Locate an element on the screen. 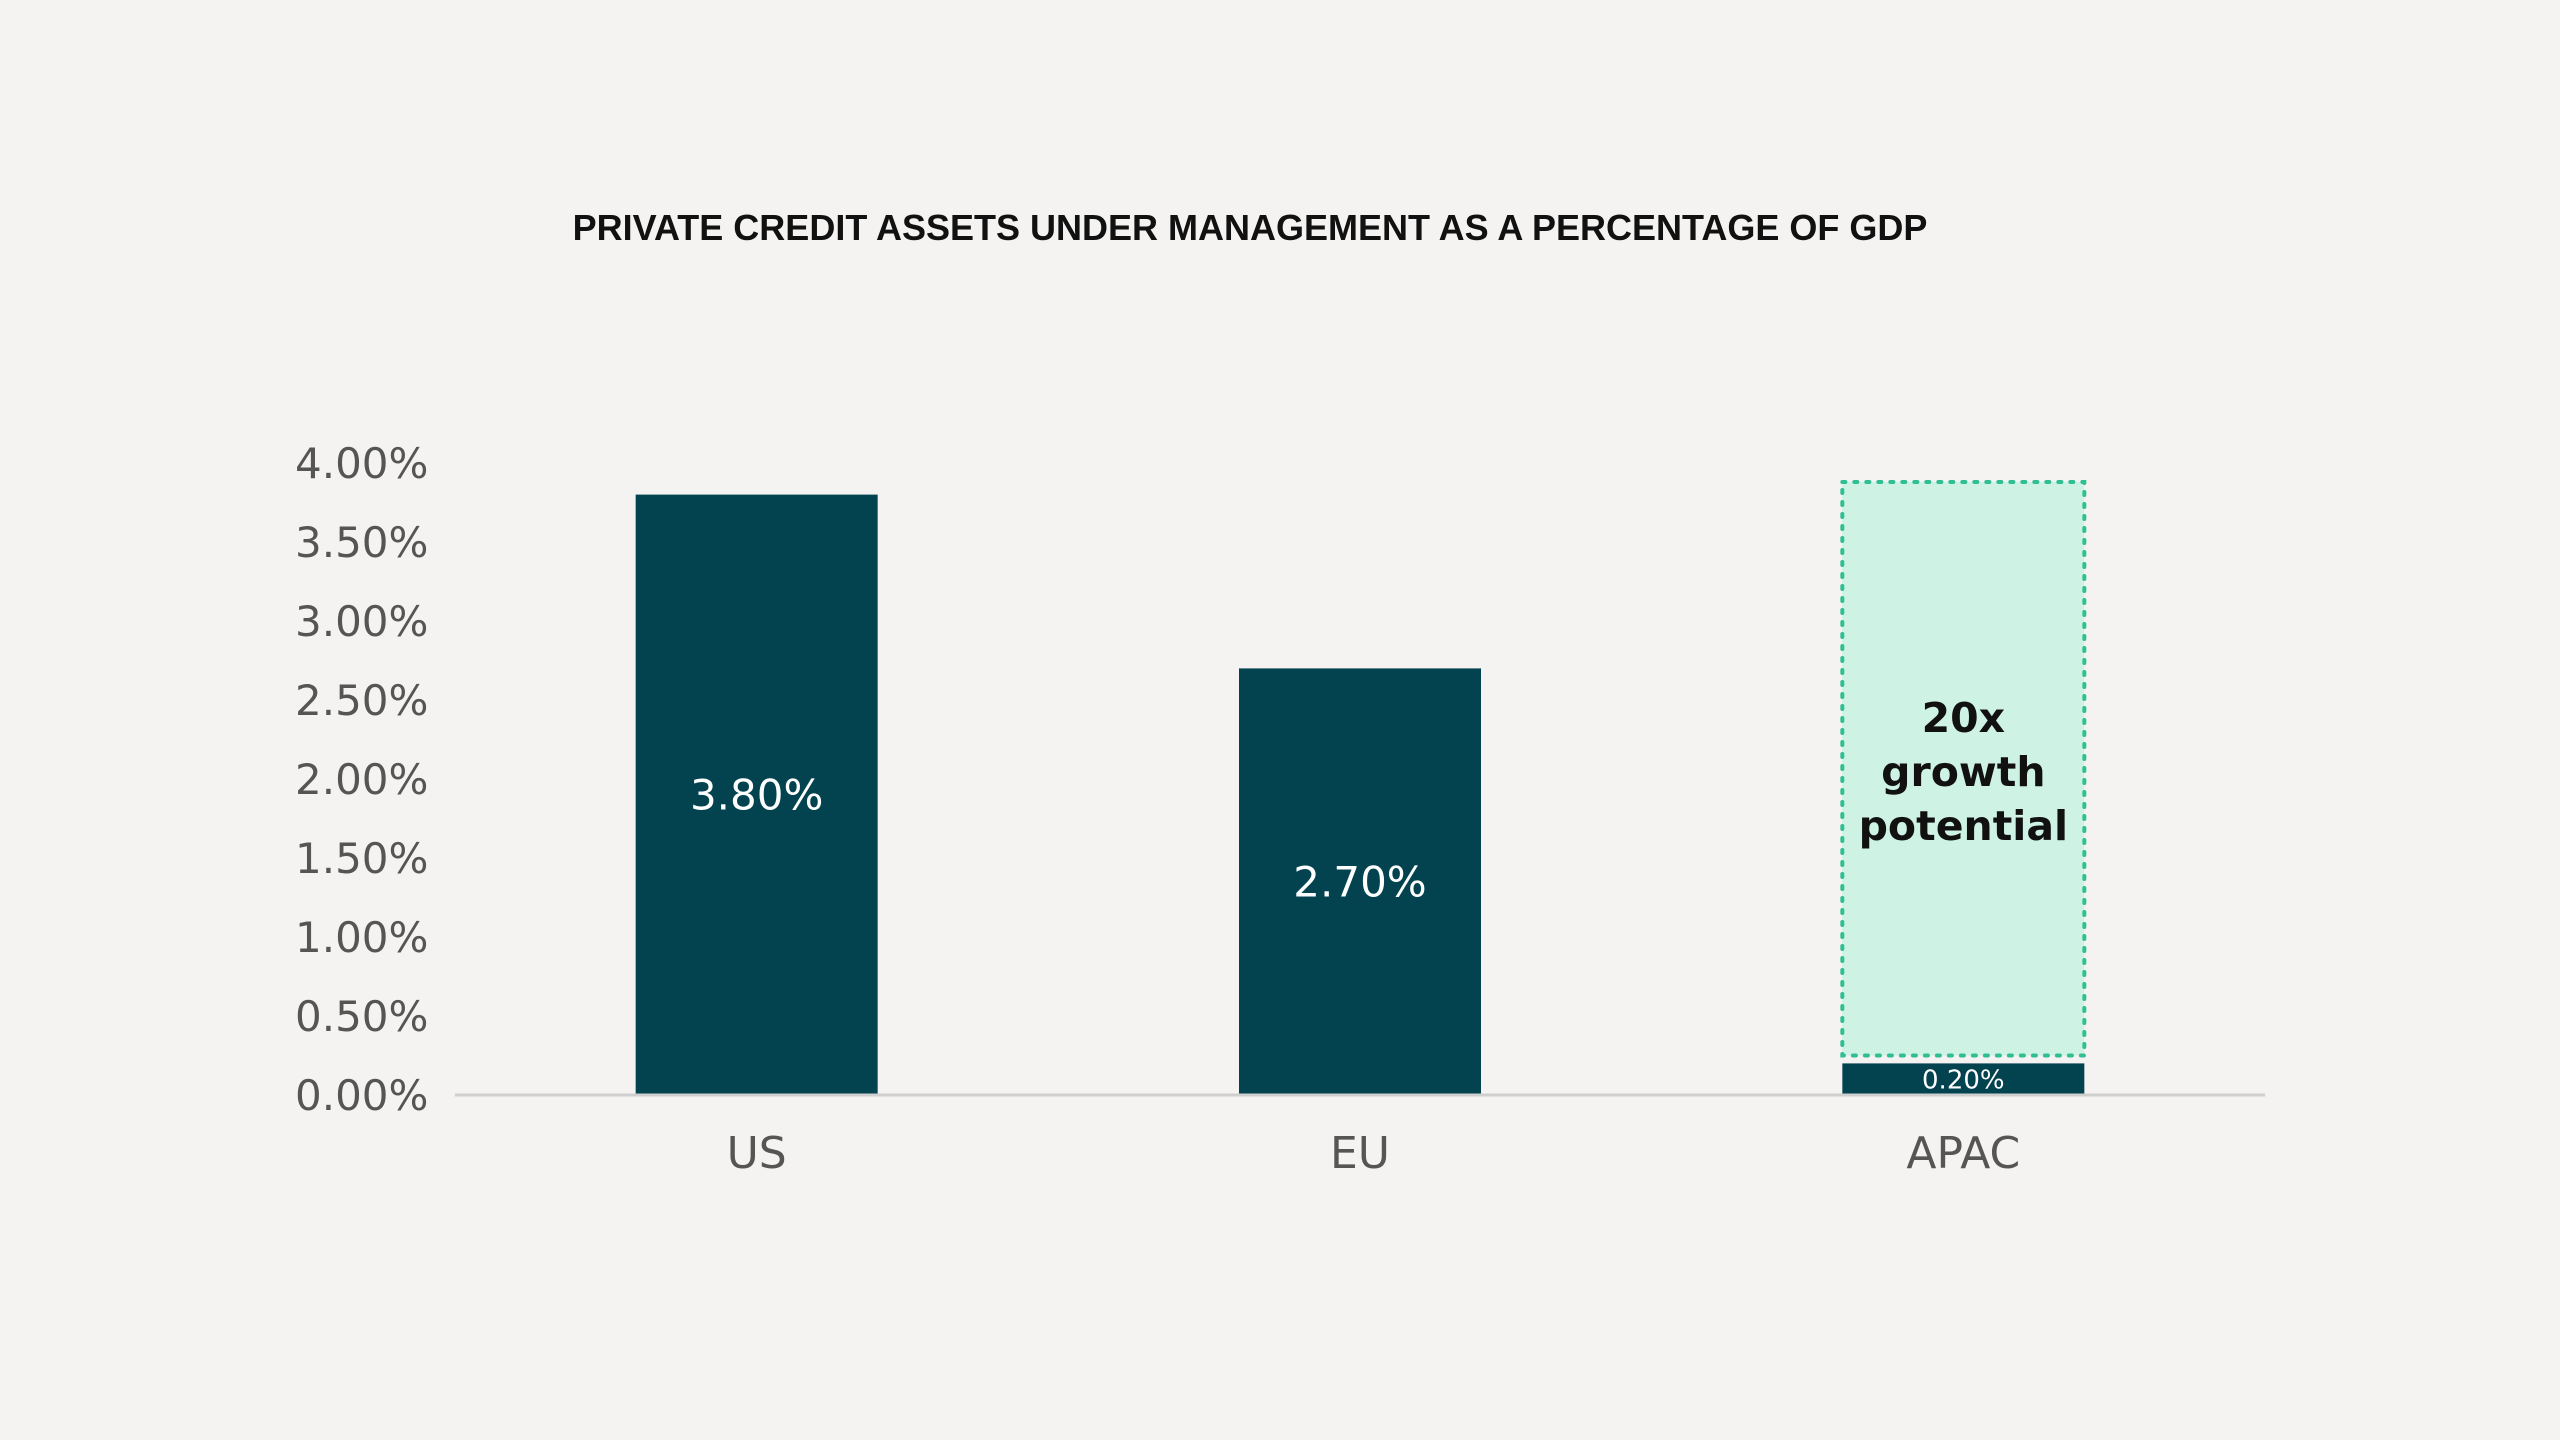 The height and width of the screenshot is (1440, 2560). bar-apac is located at coordinates (1963, 1079).